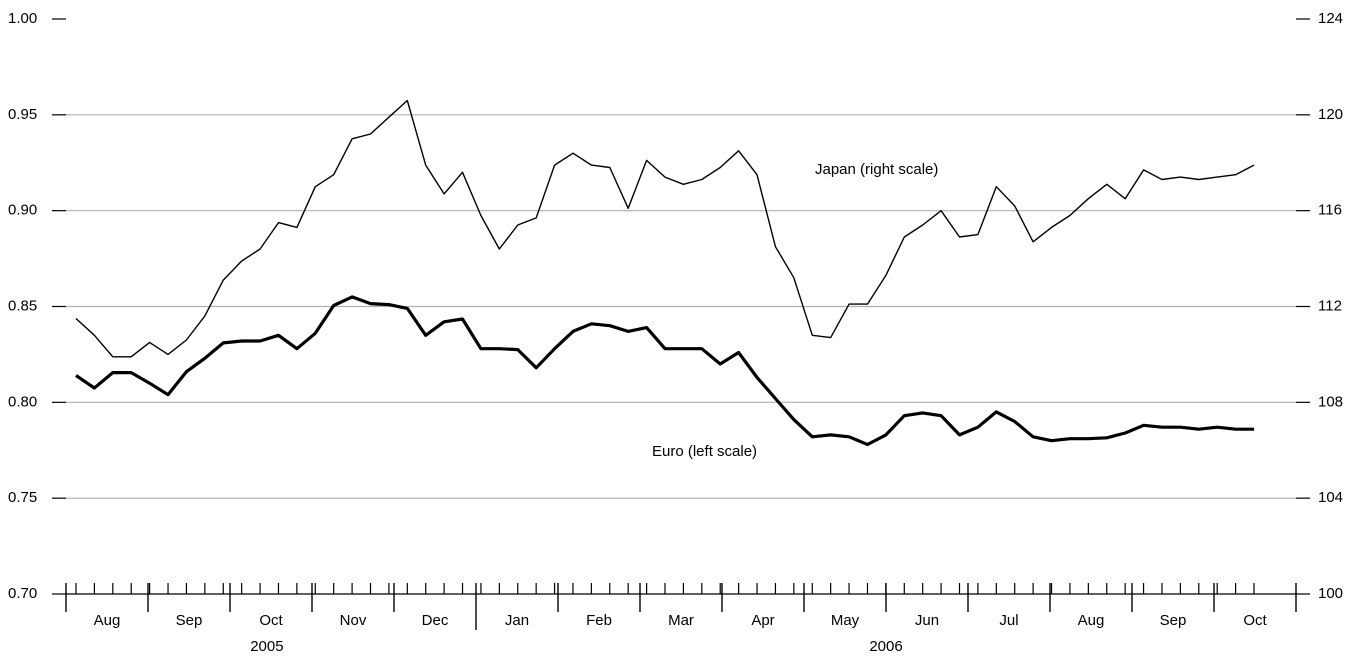 The image size is (1366, 658). What do you see at coordinates (517, 620) in the screenshot?
I see `x-month-label: Jan` at bounding box center [517, 620].